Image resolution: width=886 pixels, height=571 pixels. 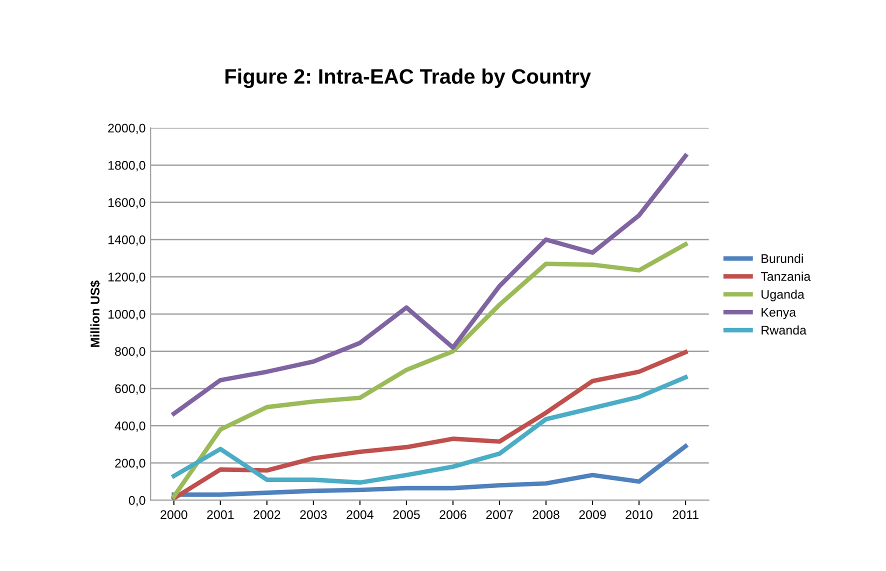 What do you see at coordinates (220, 515) in the screenshot?
I see `x-tick-label: 2001` at bounding box center [220, 515].